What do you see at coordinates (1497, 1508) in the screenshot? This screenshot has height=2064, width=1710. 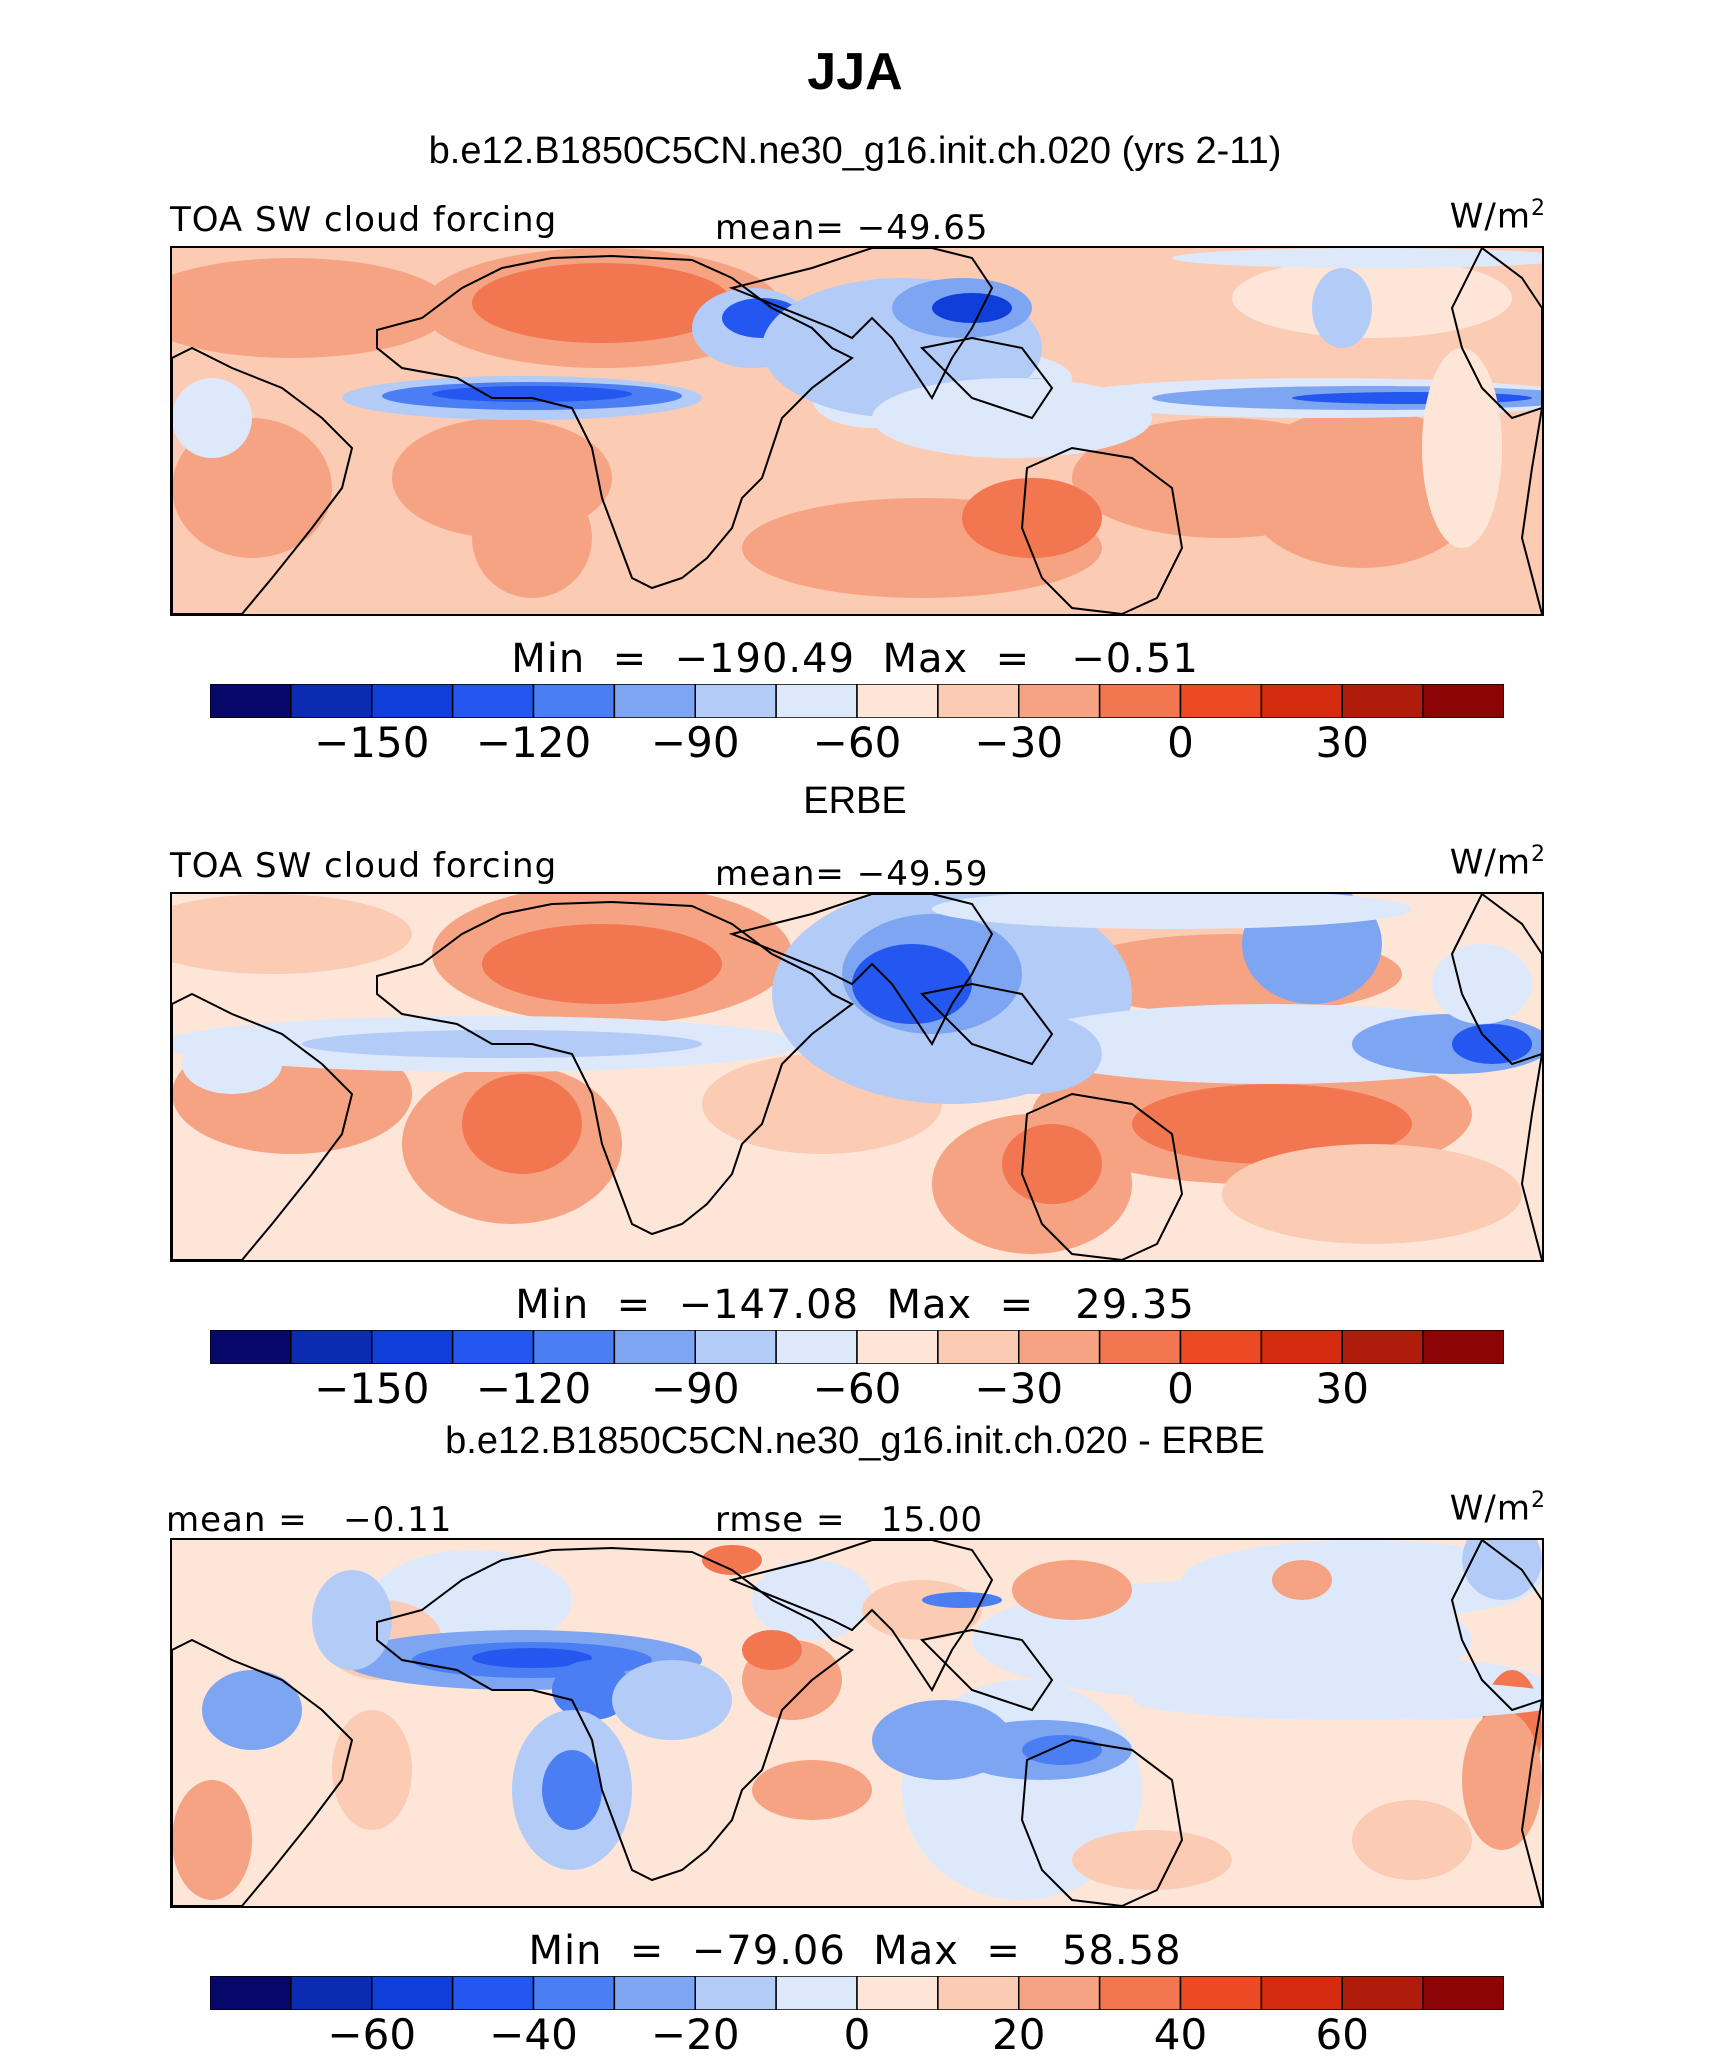 I see `panel-3-units: W/m2` at bounding box center [1497, 1508].